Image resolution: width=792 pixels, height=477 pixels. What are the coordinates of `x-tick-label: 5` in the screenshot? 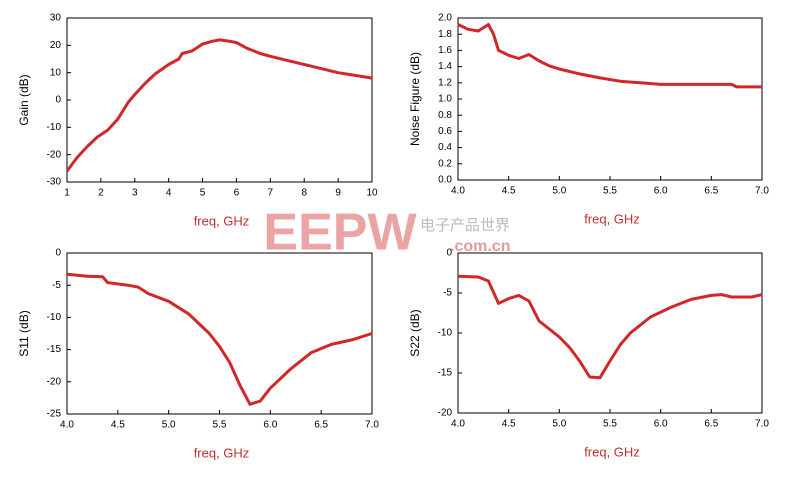 It's located at (203, 193).